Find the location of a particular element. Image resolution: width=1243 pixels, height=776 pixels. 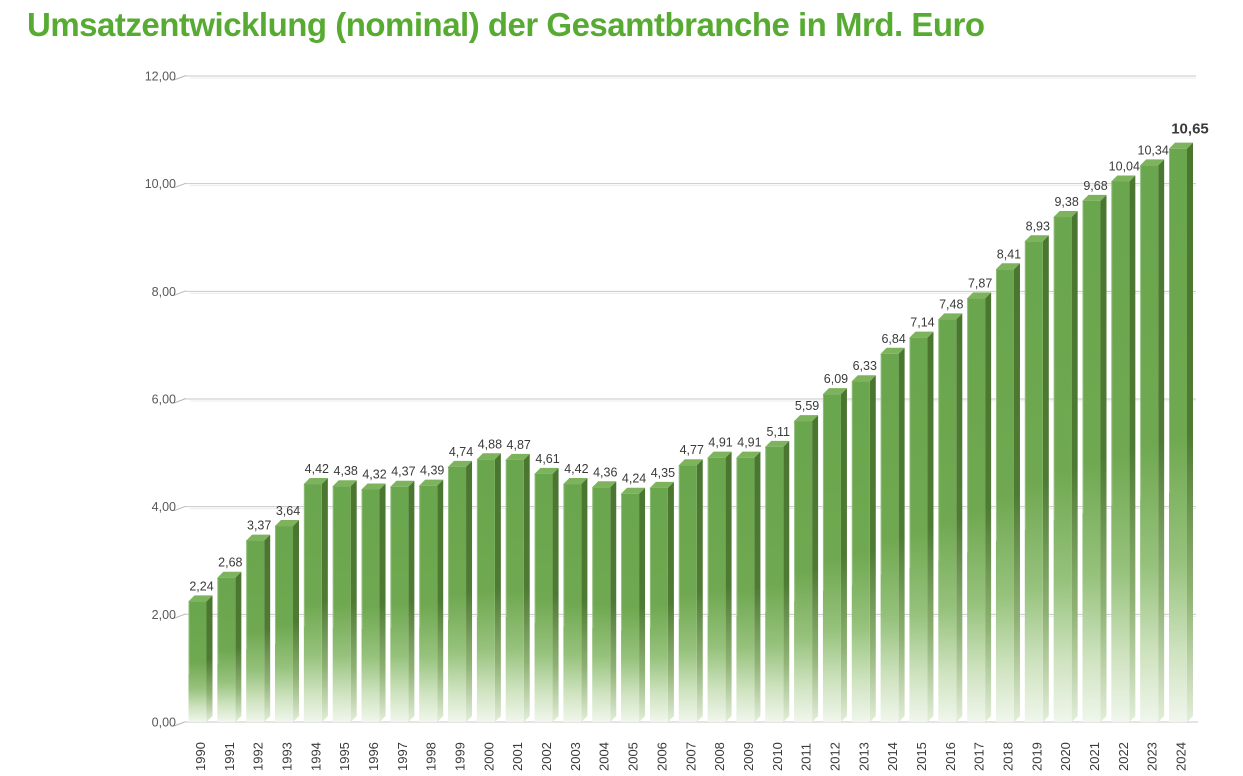

bar-value-label: 5,59 is located at coordinates (807, 406).